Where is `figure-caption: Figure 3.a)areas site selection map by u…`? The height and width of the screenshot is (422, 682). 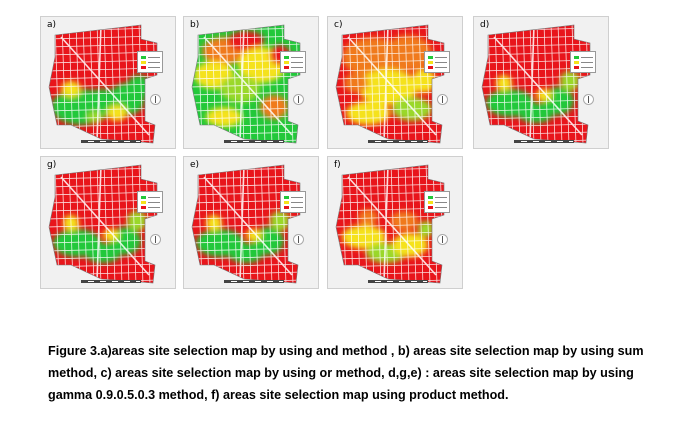
figure-caption: Figure 3.a)areas site selection map by u… is located at coordinates (346, 373).